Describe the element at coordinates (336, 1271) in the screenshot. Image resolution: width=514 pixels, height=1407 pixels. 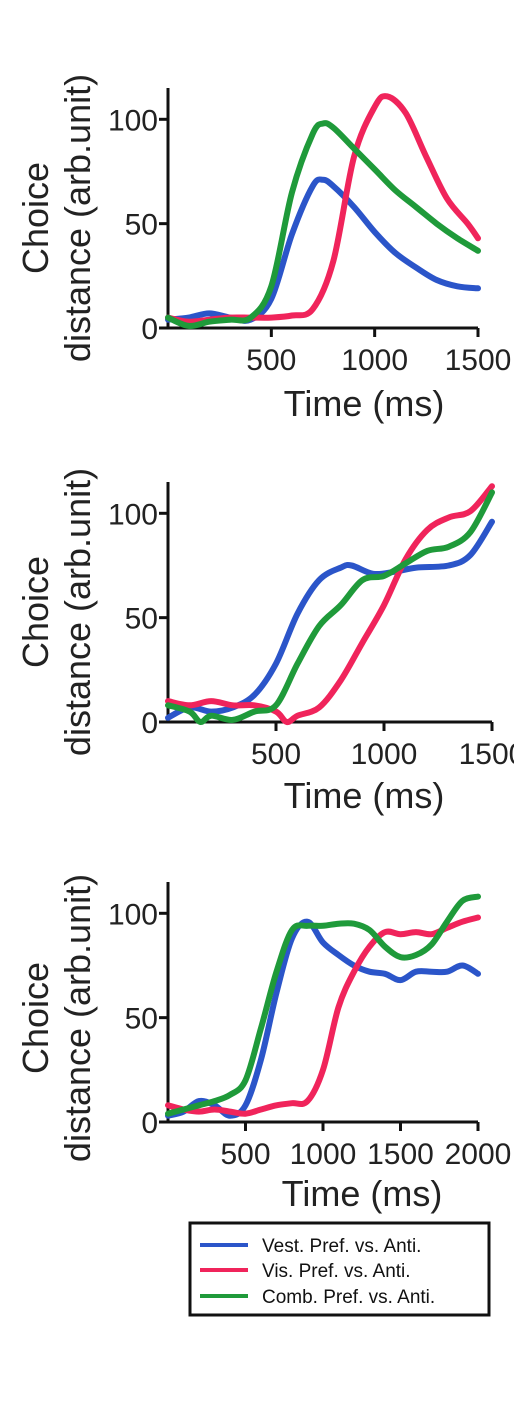
I see `legend-label-vis: Vis. Pref. vs. Anti.` at that location.